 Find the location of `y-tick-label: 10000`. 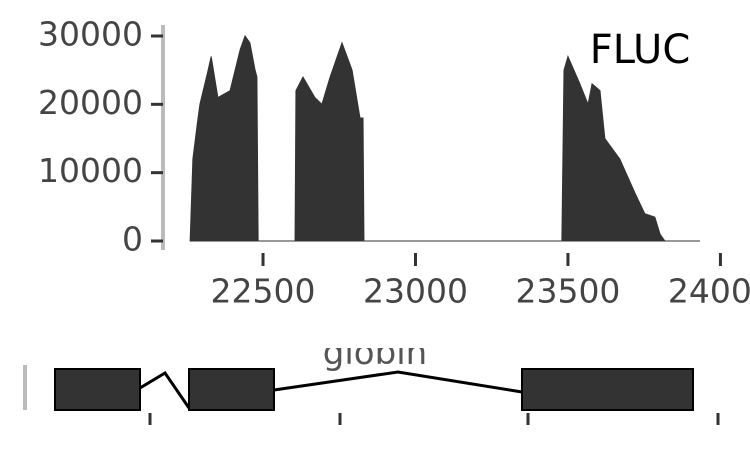

y-tick-label: 10000 is located at coordinates (90, 170).